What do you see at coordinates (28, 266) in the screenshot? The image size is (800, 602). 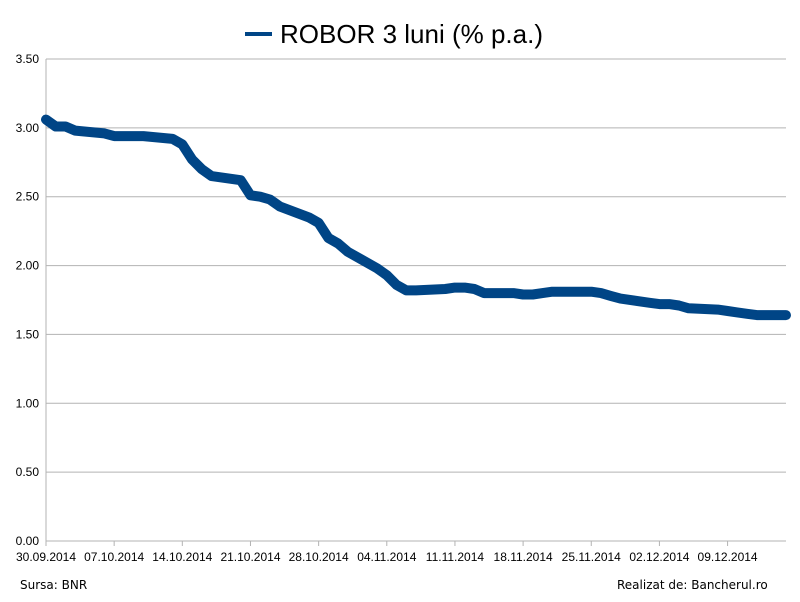 I see `y-tick-label: 2.00` at bounding box center [28, 266].